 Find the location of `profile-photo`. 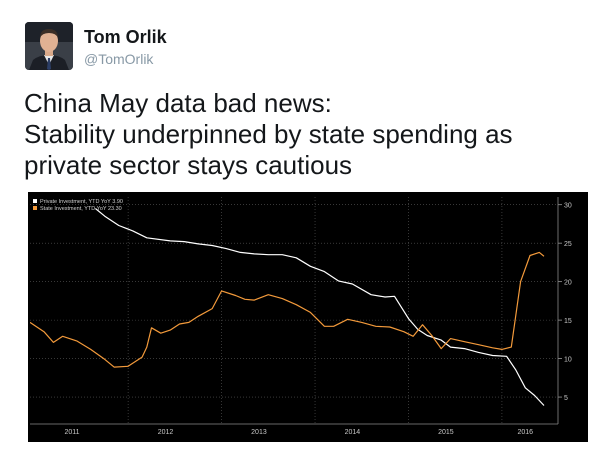

profile-photo is located at coordinates (49, 46).